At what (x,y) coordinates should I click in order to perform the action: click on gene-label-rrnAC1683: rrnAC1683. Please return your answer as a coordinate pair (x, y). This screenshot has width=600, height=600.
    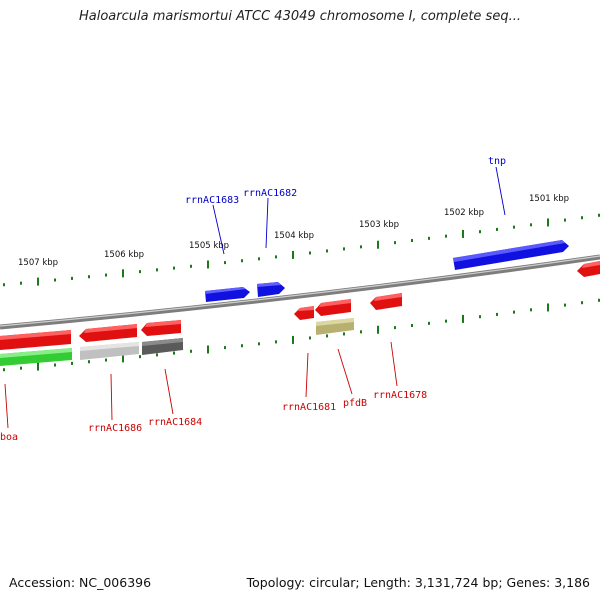
    Looking at the image, I should click on (212, 200).